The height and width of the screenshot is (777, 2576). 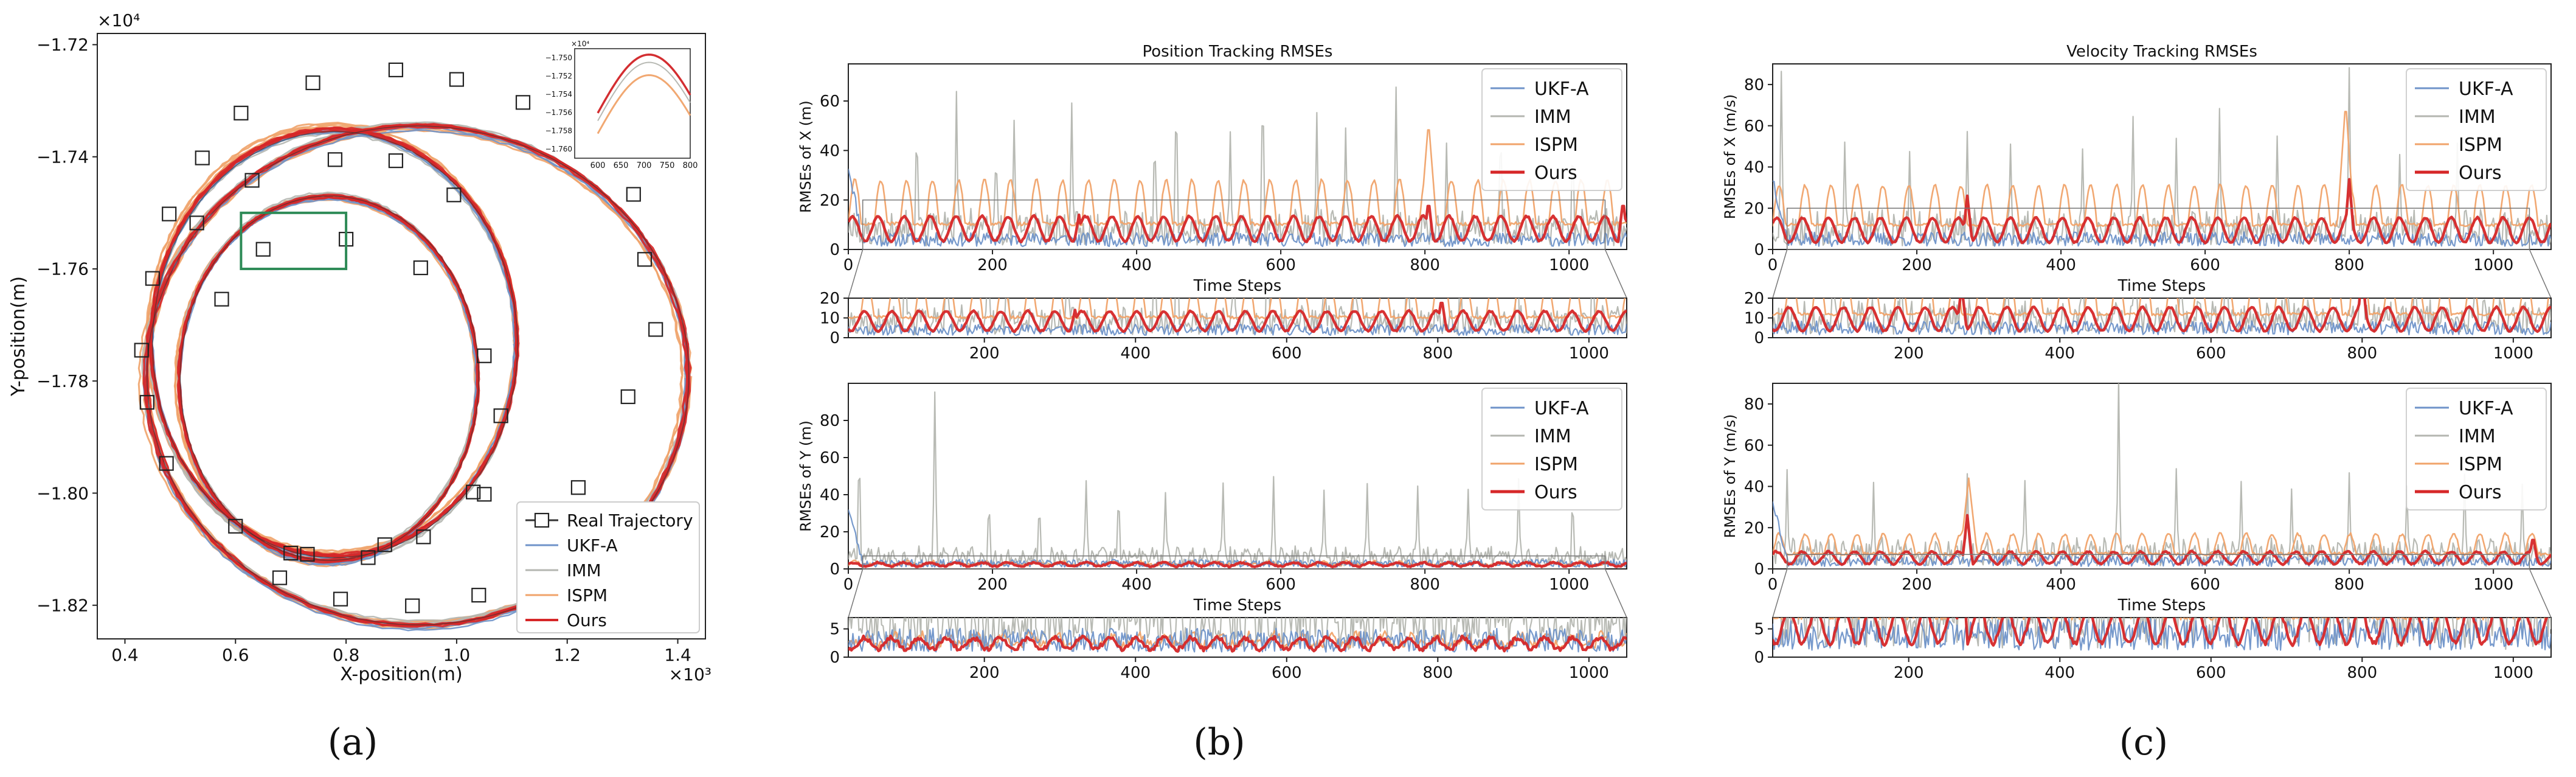 What do you see at coordinates (294, 240) in the screenshot?
I see `zoom-region-box` at bounding box center [294, 240].